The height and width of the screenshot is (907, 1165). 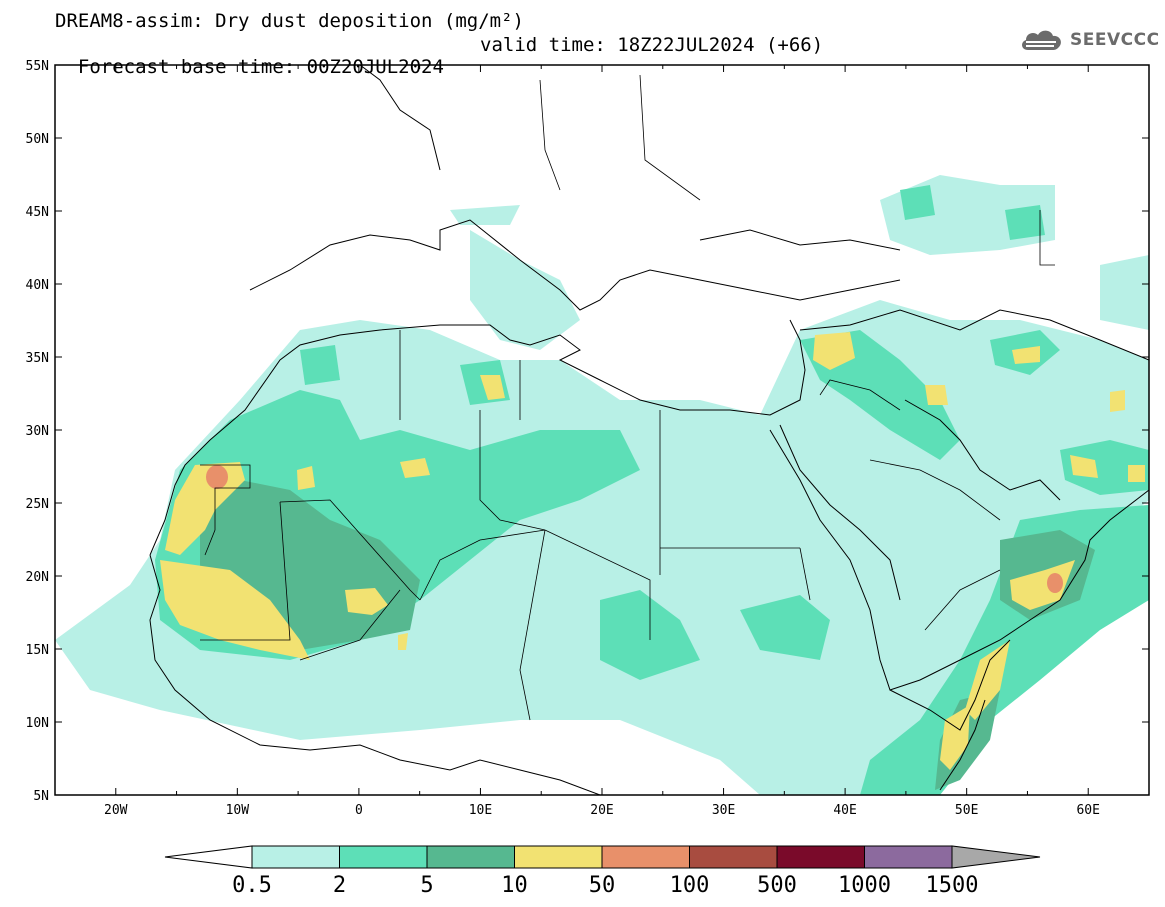 What do you see at coordinates (37, 577) in the screenshot?
I see `lat-label: 20N` at bounding box center [37, 577].